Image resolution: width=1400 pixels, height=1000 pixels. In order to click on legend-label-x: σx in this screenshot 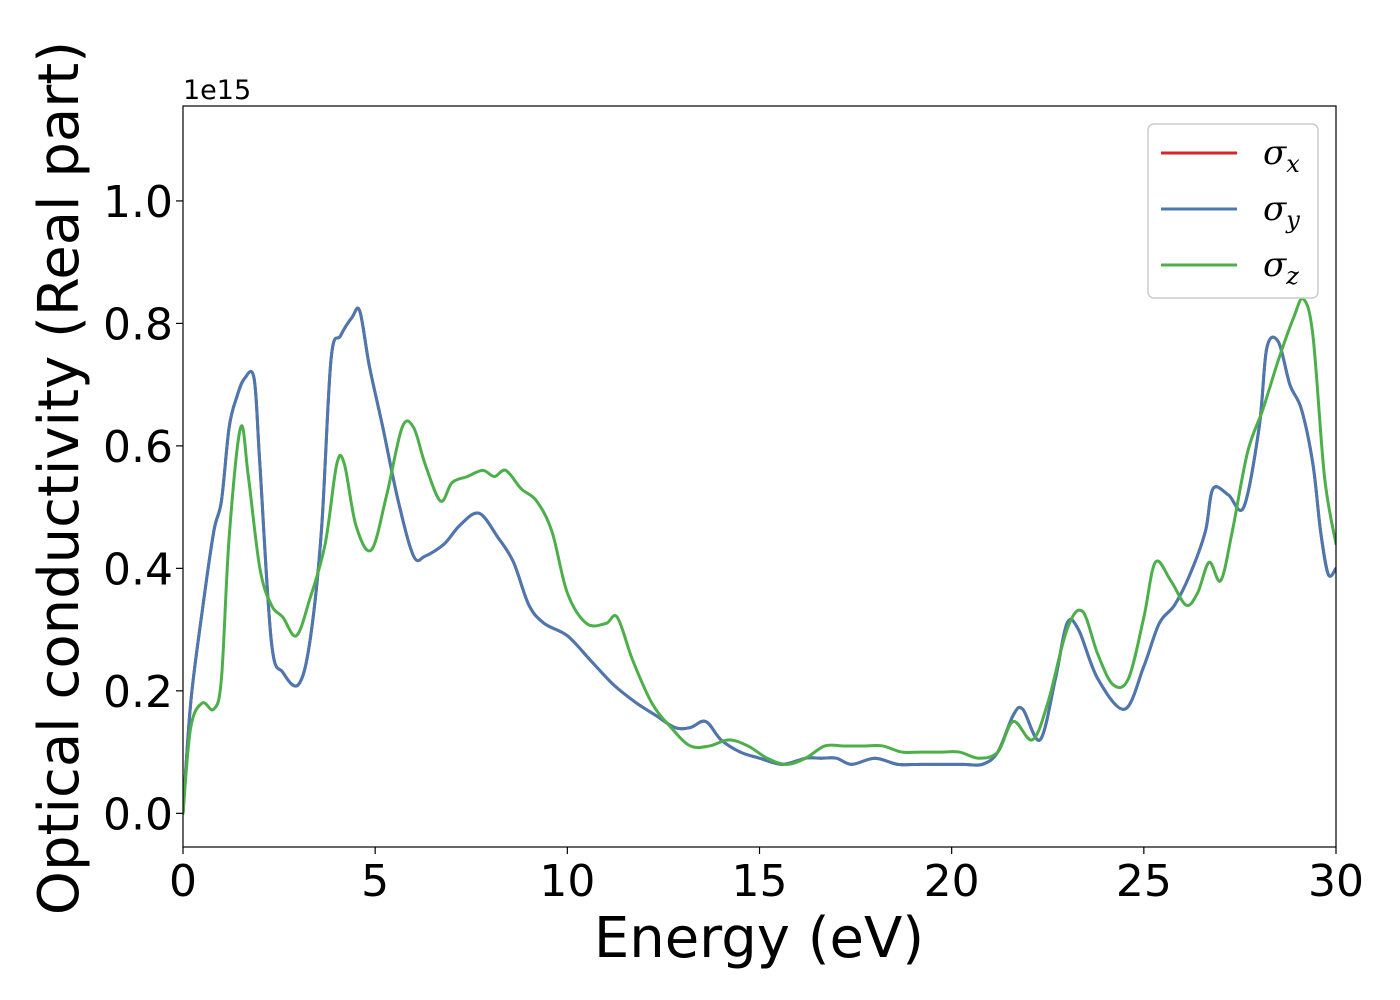, I will do `click(1281, 155)`.